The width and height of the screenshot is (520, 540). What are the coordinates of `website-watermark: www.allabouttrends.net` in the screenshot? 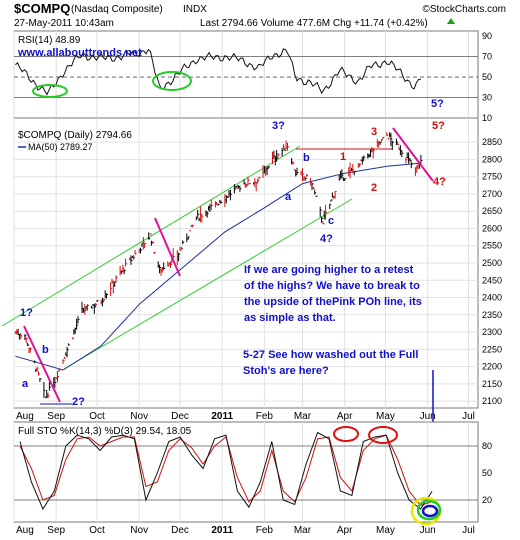 It's located at (79, 53).